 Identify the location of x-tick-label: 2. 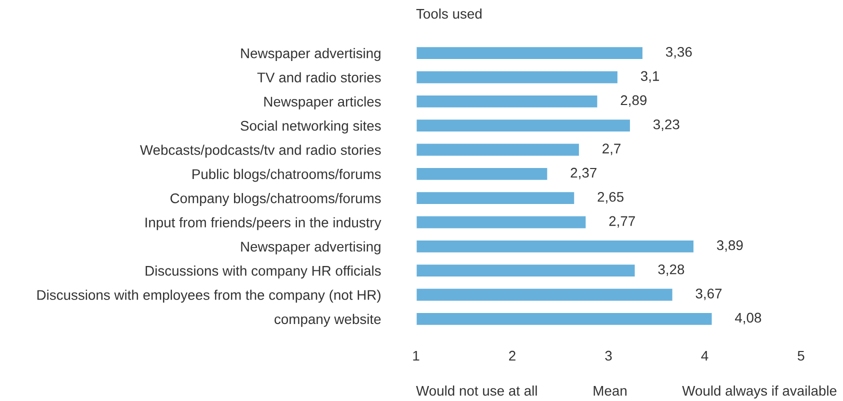
(512, 355).